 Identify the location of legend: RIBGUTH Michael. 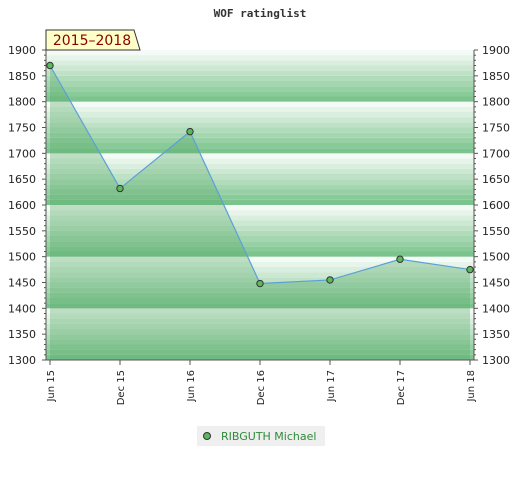
(261, 436).